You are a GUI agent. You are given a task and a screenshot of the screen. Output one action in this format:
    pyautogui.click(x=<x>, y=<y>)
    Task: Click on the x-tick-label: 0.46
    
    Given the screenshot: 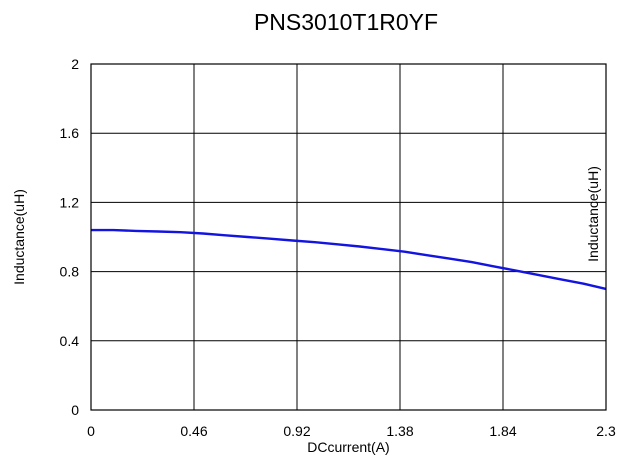 What is the action you would take?
    pyautogui.click(x=193, y=431)
    